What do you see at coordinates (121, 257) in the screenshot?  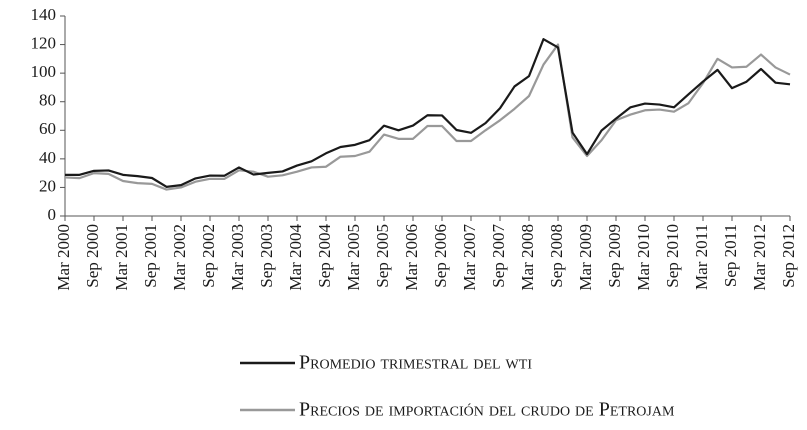 I see `x-tick-label: Mar 2001` at bounding box center [121, 257].